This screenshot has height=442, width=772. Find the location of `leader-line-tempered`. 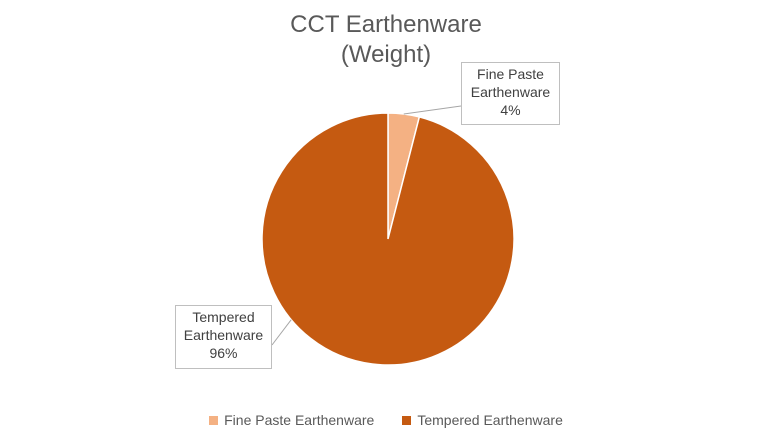

leader-line-tempered is located at coordinates (281, 332).